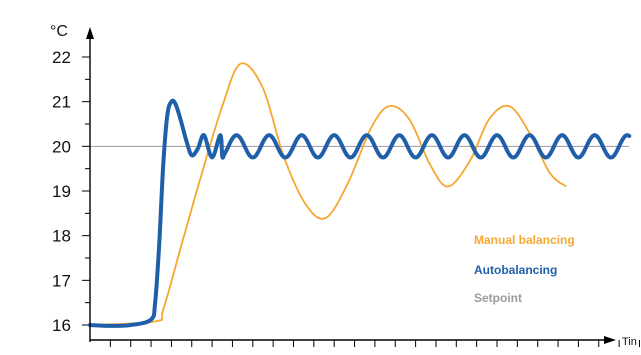 The image size is (641, 355). What do you see at coordinates (90, 33) in the screenshot?
I see `y-axis-arrowhead` at bounding box center [90, 33].